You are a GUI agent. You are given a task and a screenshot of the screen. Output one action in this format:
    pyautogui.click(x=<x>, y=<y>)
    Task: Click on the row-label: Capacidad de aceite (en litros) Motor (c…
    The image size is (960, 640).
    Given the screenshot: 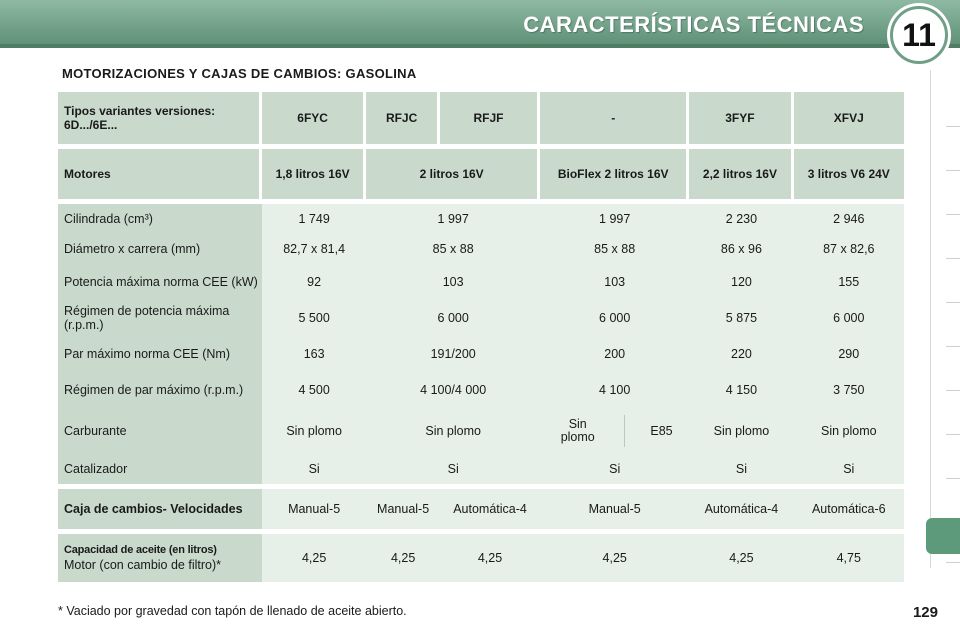 What is the action you would take?
    pyautogui.click(x=160, y=558)
    